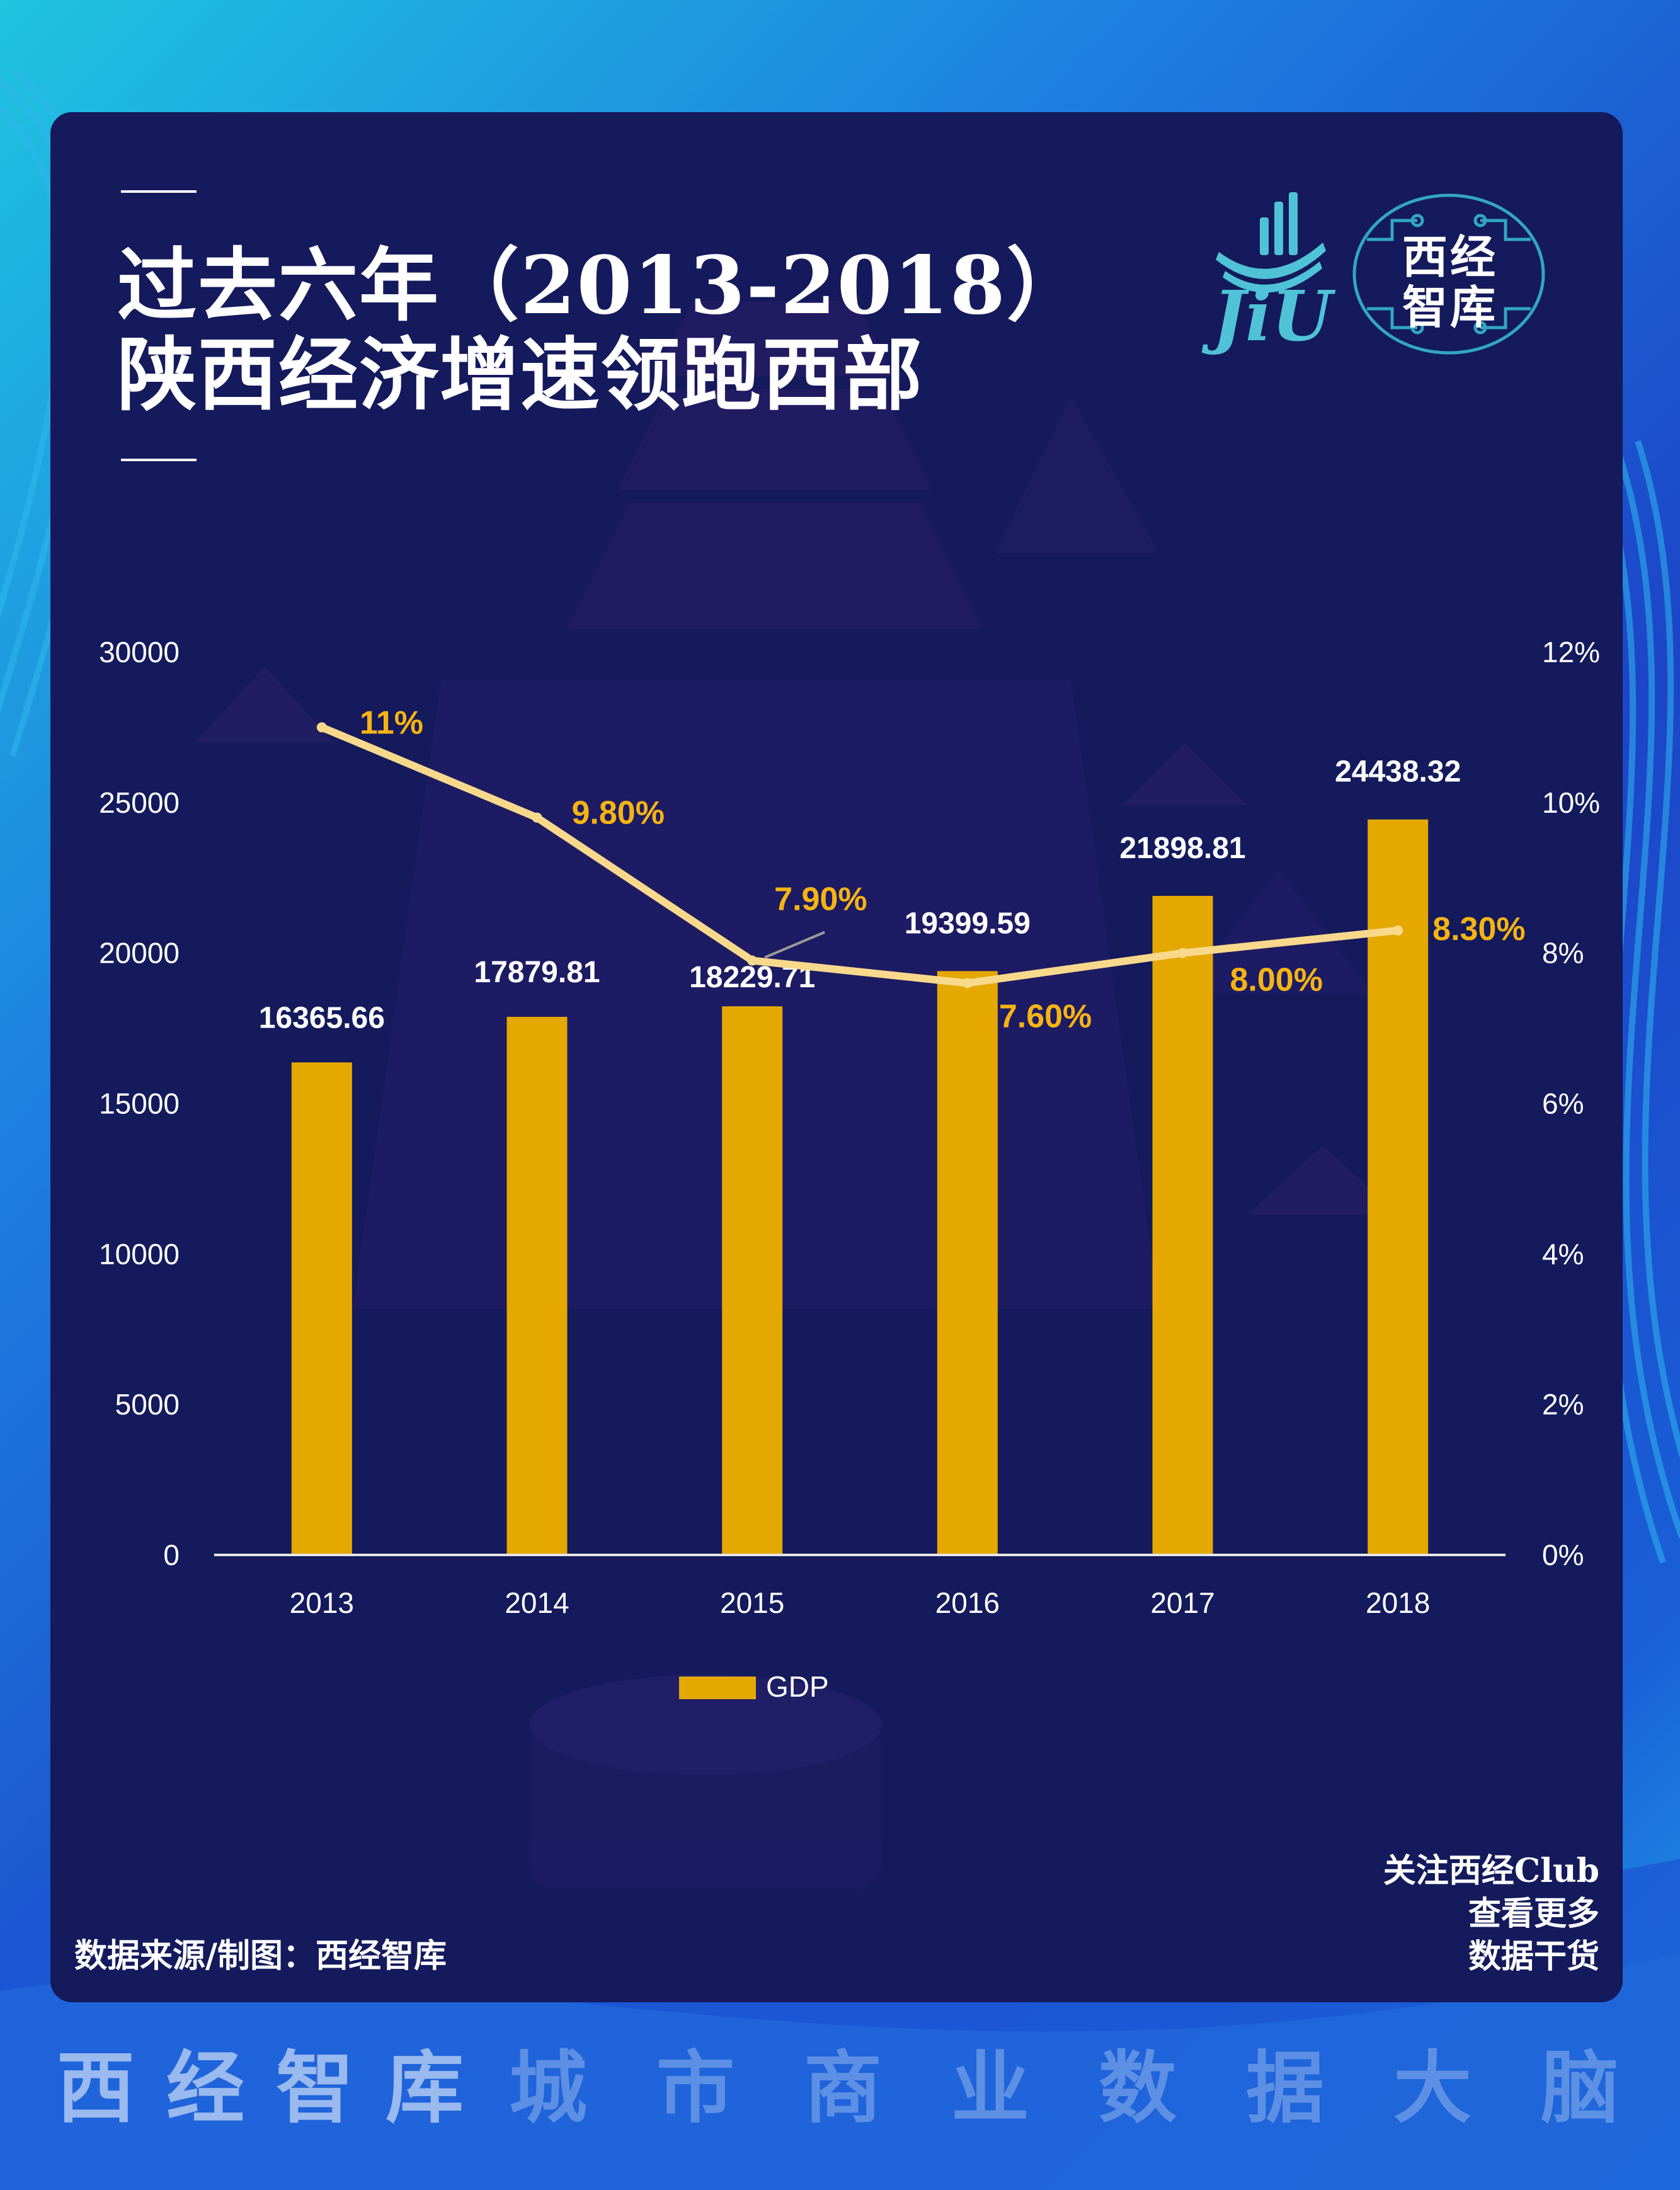 The width and height of the screenshot is (1680, 2190). I want to click on growth-rate-line, so click(859, 855).